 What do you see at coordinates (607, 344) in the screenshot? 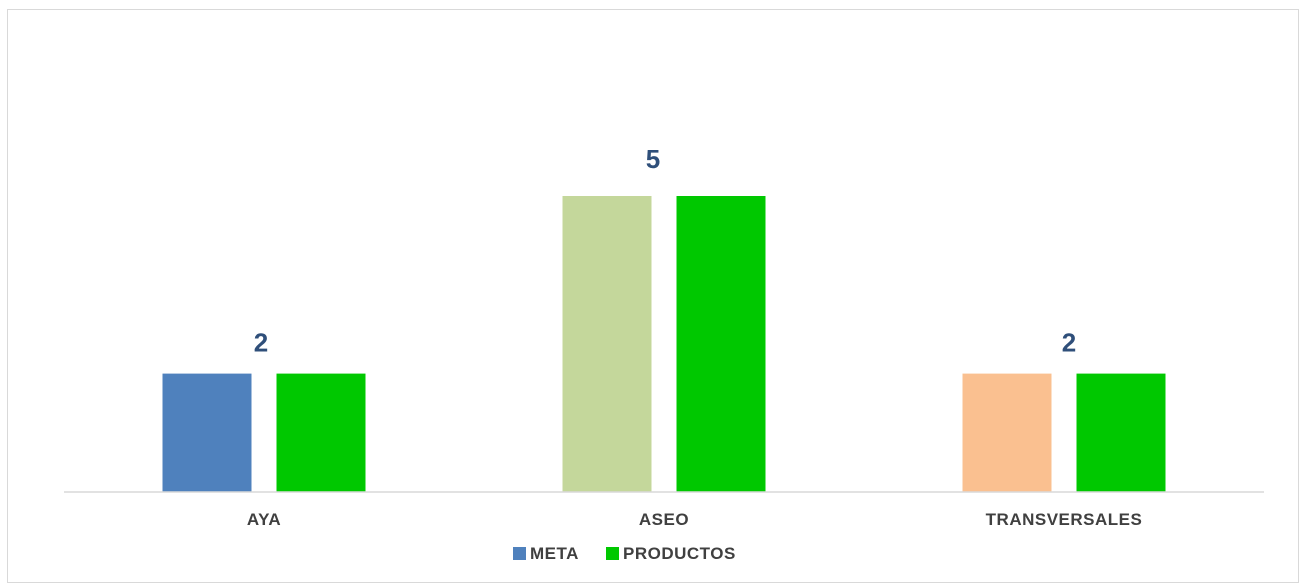
I see `bar-meta-aseo` at bounding box center [607, 344].